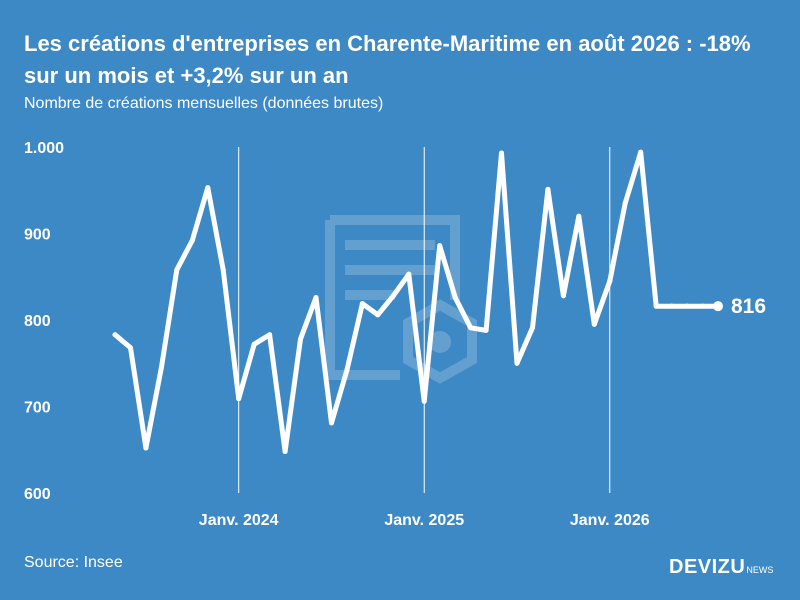  Describe the element at coordinates (760, 570) in the screenshot. I see `brand-sub: NEWS` at that location.